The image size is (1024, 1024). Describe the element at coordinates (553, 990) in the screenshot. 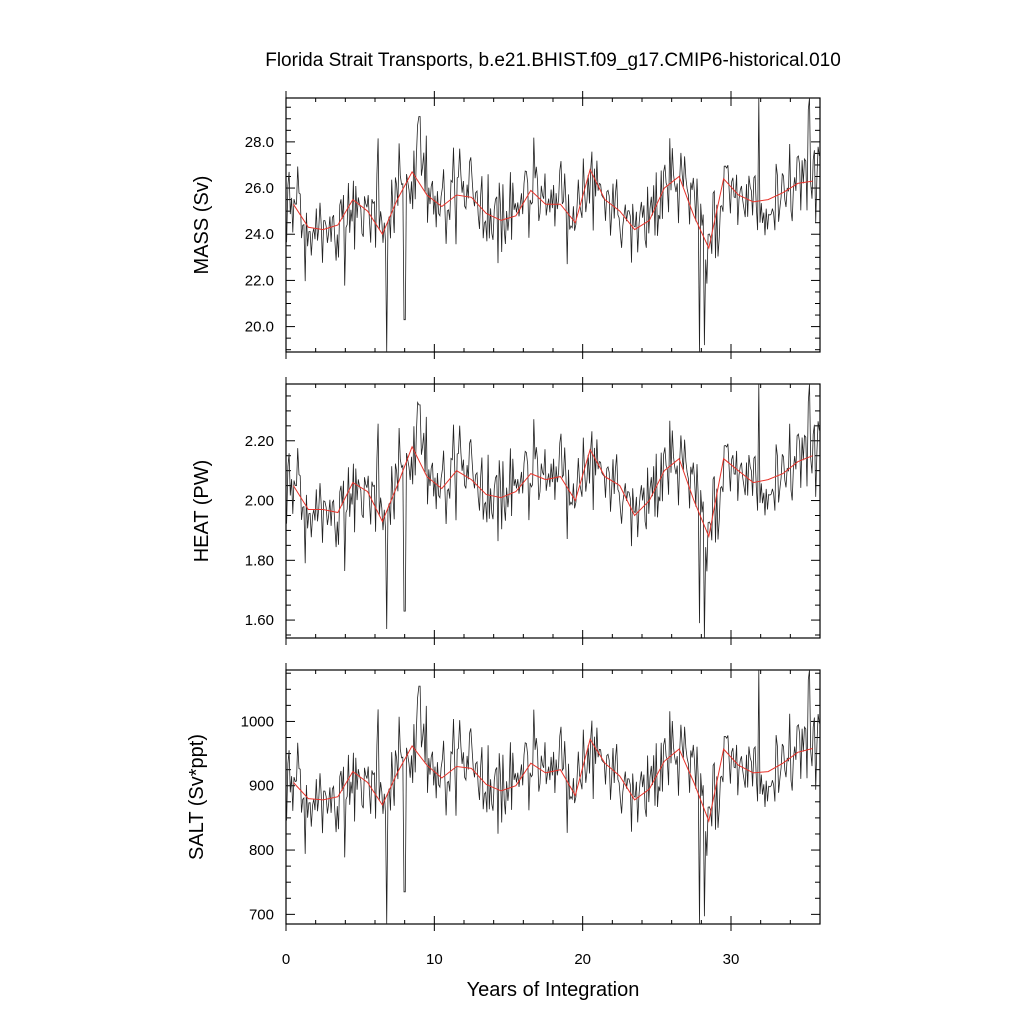

I see `x-axis-label: Years of Integration` at that location.